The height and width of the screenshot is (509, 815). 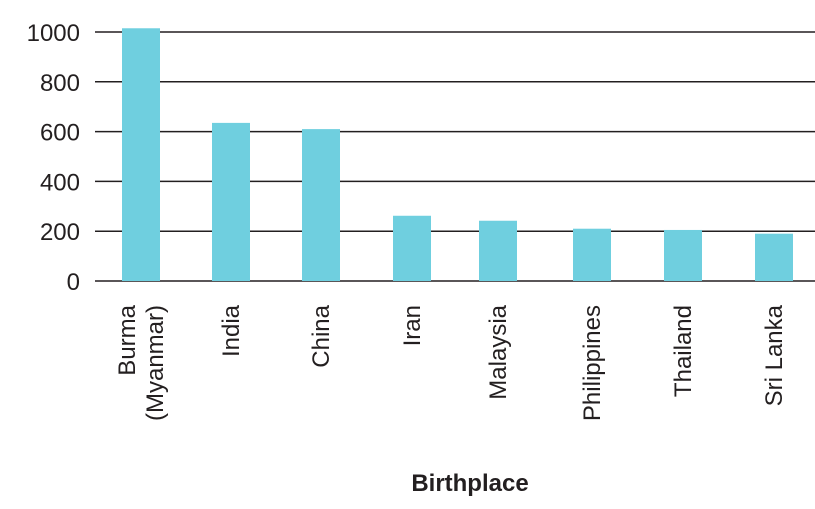 What do you see at coordinates (774, 355) in the screenshot?
I see `x-tick-label: Sri Lanka` at bounding box center [774, 355].